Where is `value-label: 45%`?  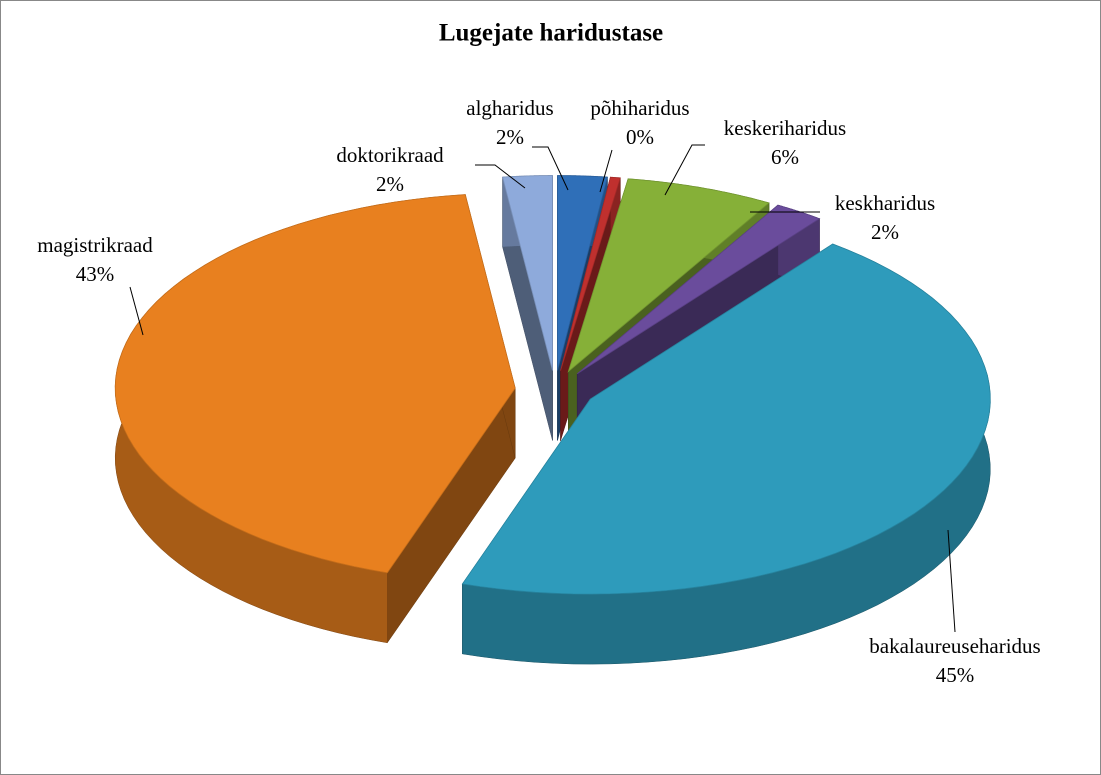 value-label: 45% is located at coordinates (955, 675).